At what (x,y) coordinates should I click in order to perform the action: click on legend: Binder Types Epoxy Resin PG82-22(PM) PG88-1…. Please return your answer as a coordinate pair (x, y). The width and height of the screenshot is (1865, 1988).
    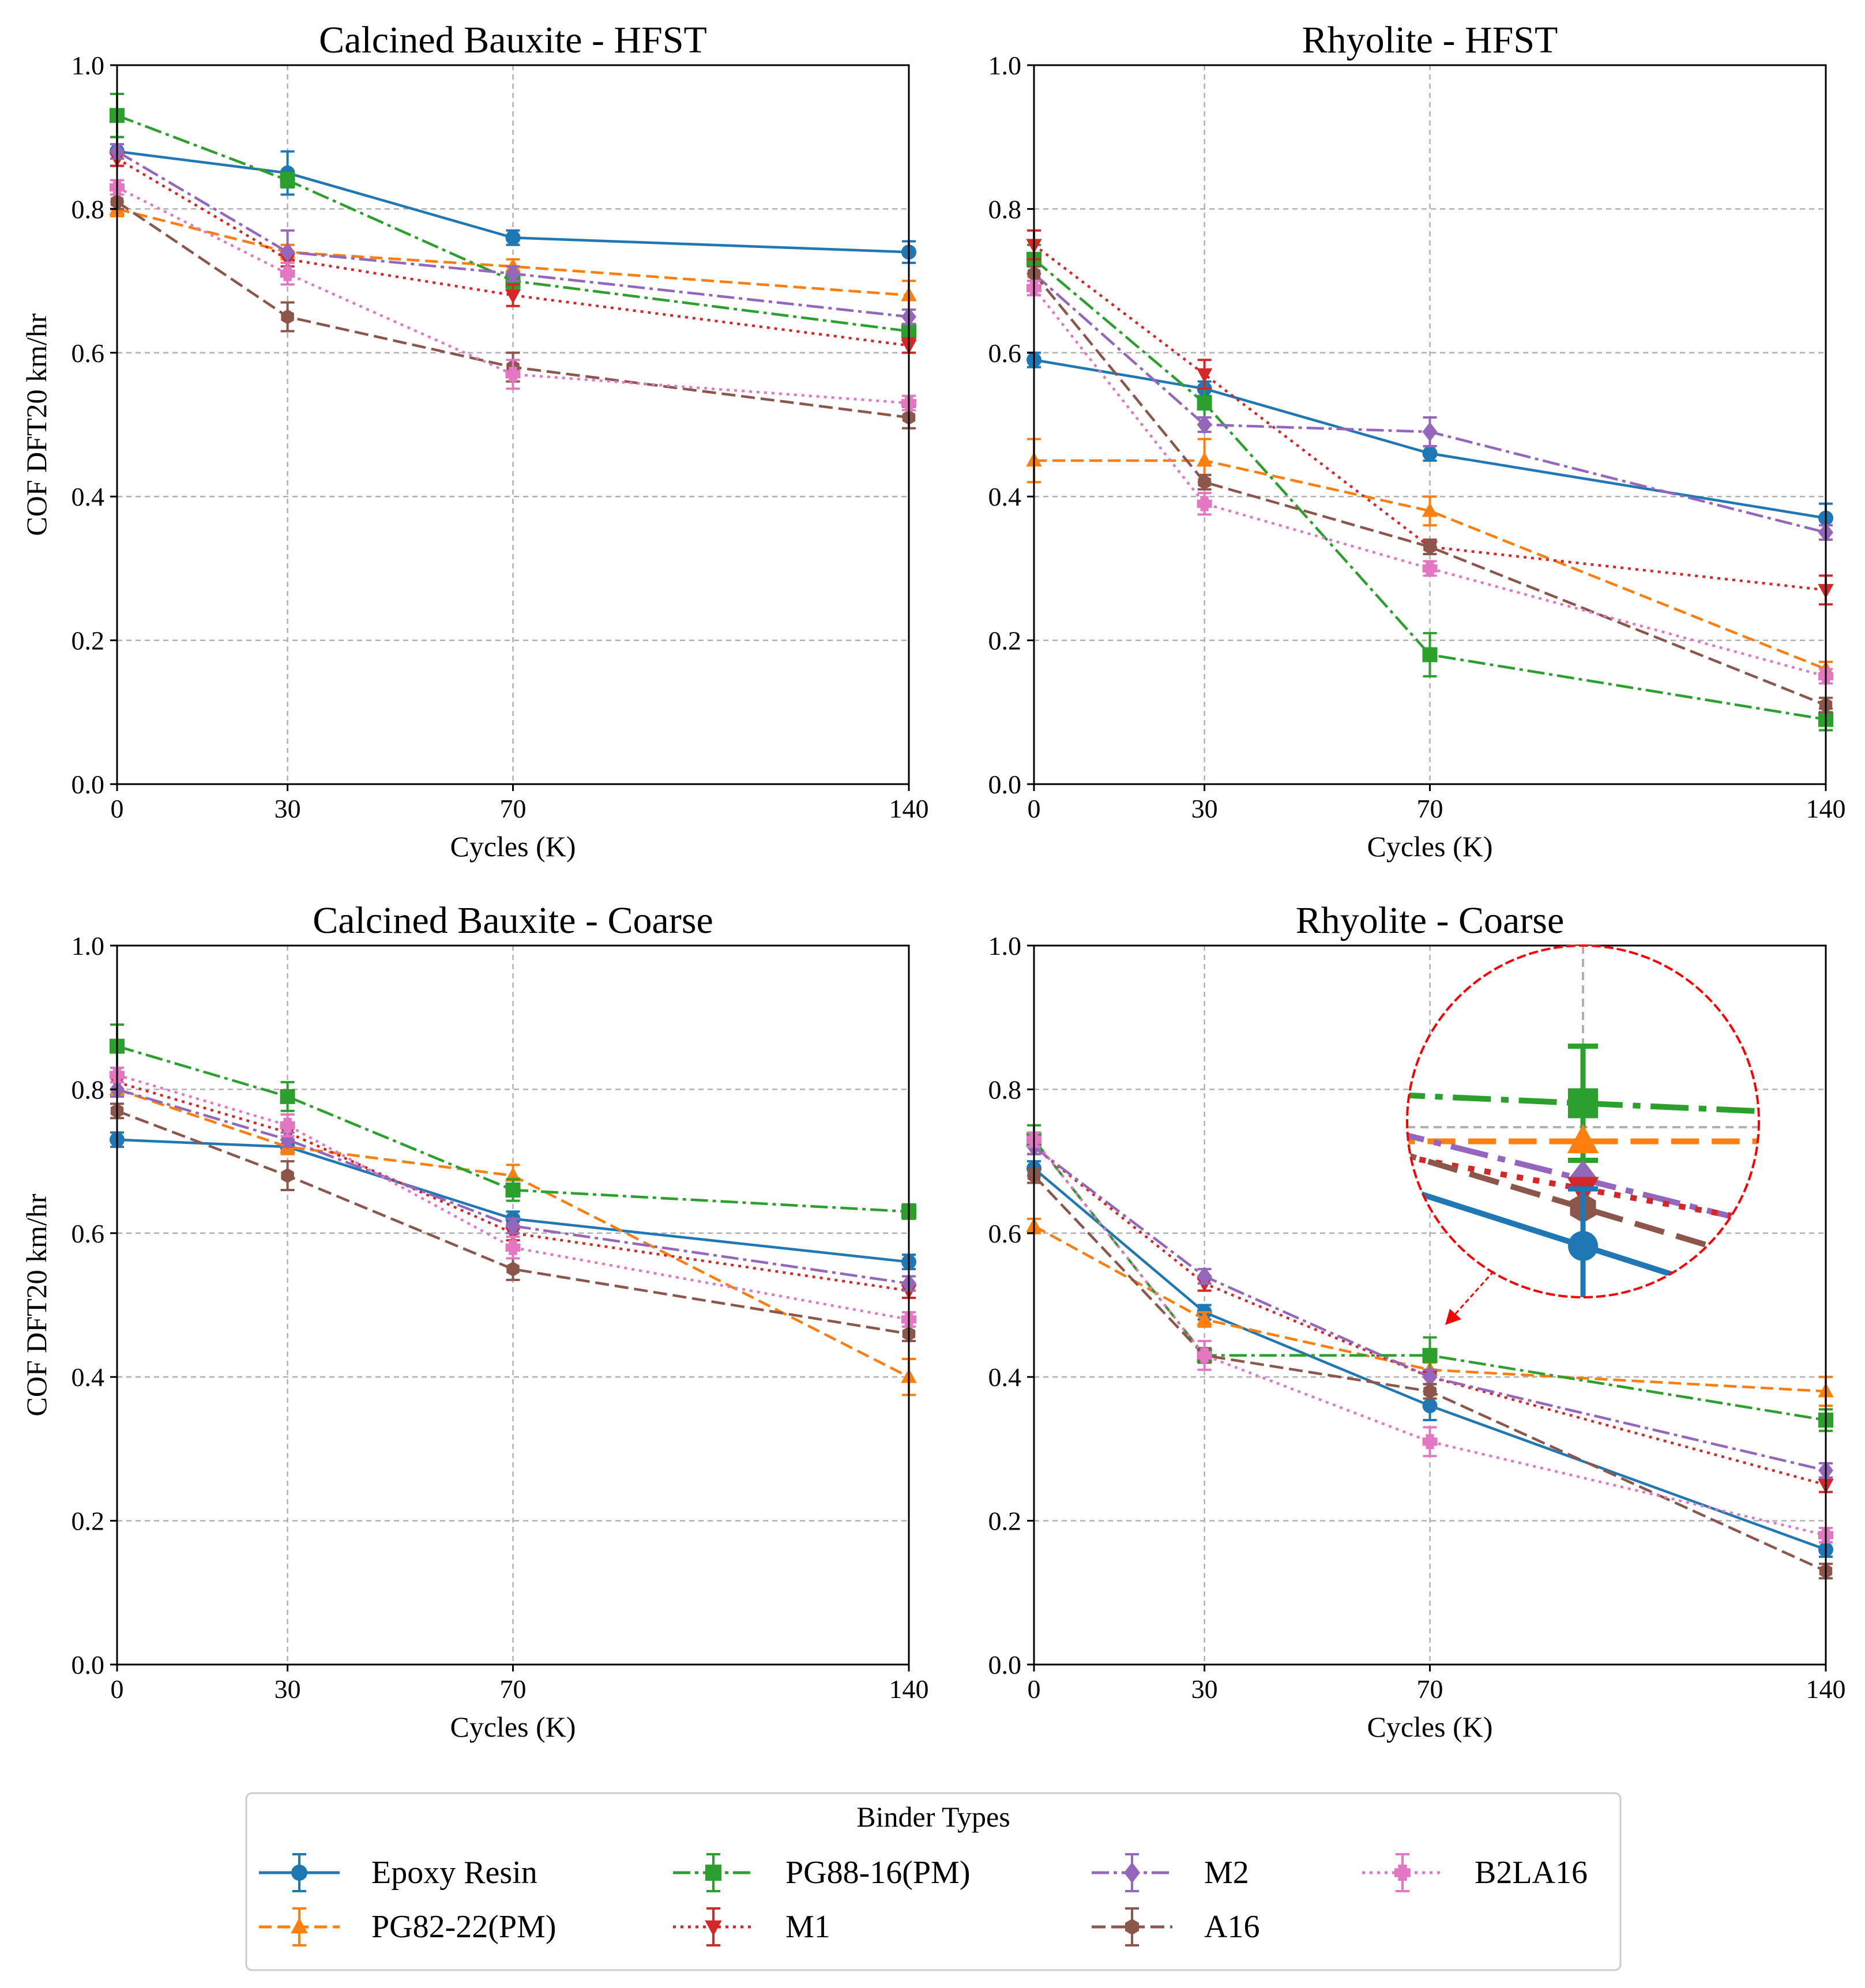
    Looking at the image, I should click on (933, 1881).